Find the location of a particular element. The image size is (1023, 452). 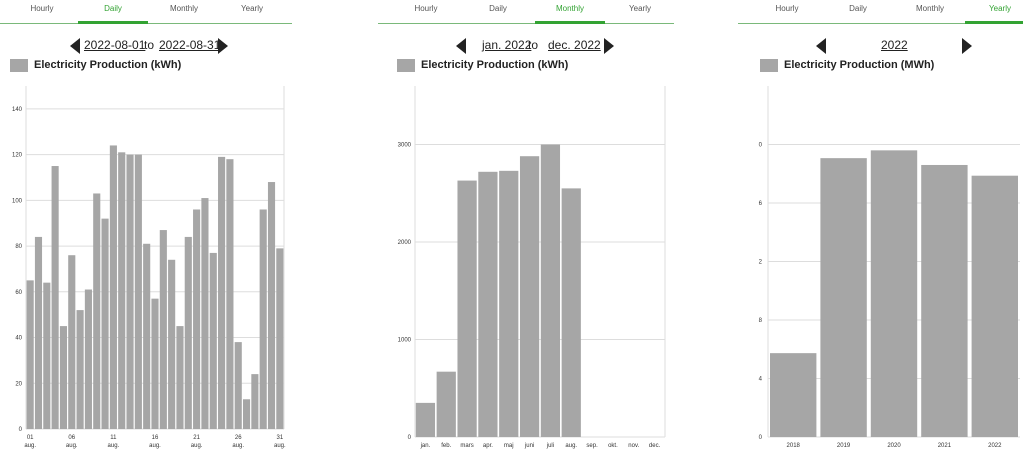

date-year-link: 2022 is located at coordinates (894, 45).